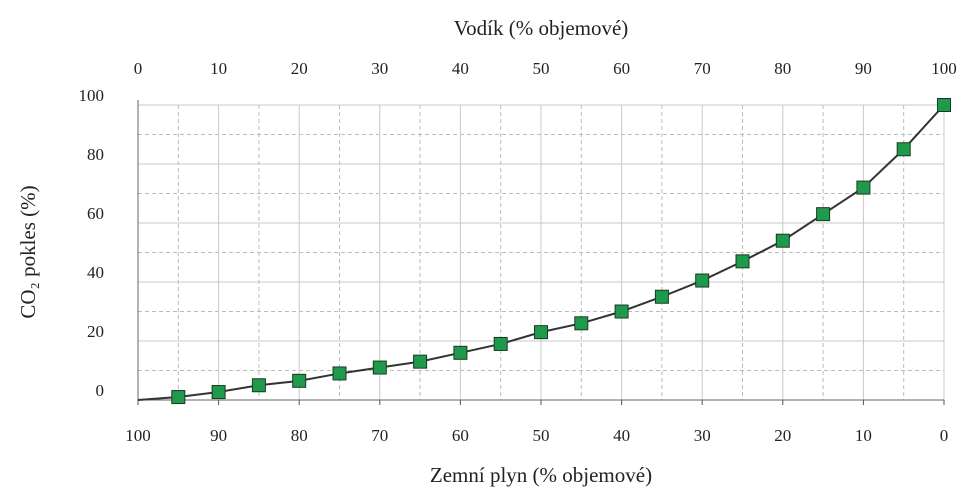  Describe the element at coordinates (621, 68) in the screenshot. I see `top-tick-label: 60` at that location.